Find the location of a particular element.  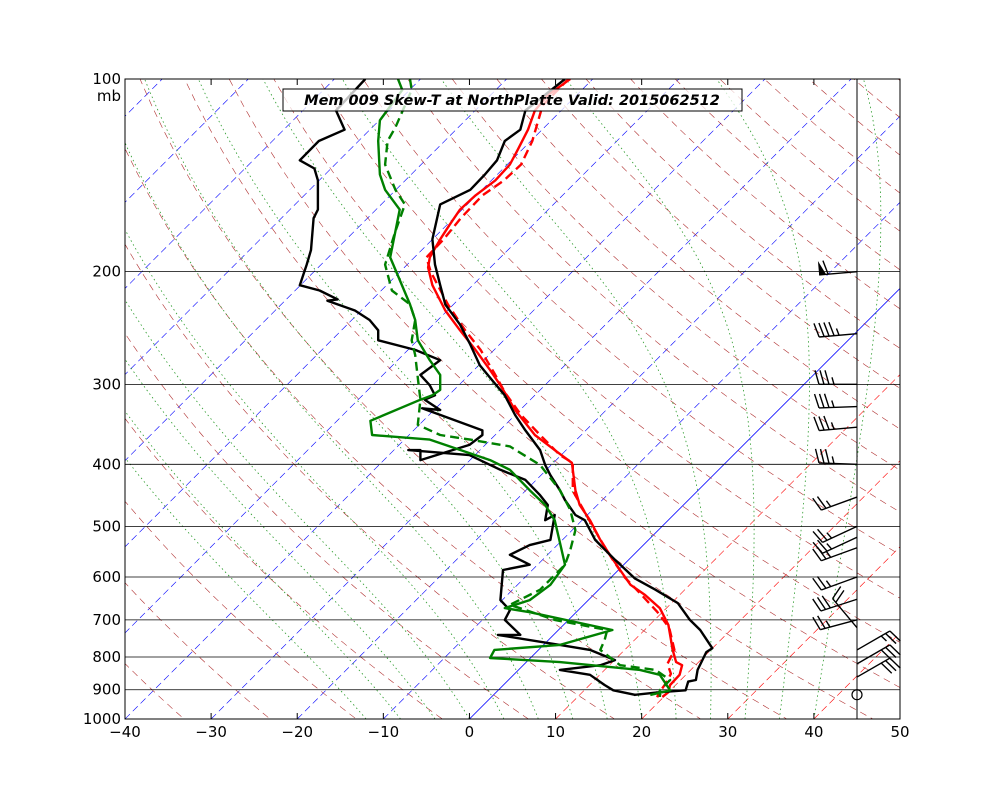

x-tick-label: −40 is located at coordinates (125, 732).